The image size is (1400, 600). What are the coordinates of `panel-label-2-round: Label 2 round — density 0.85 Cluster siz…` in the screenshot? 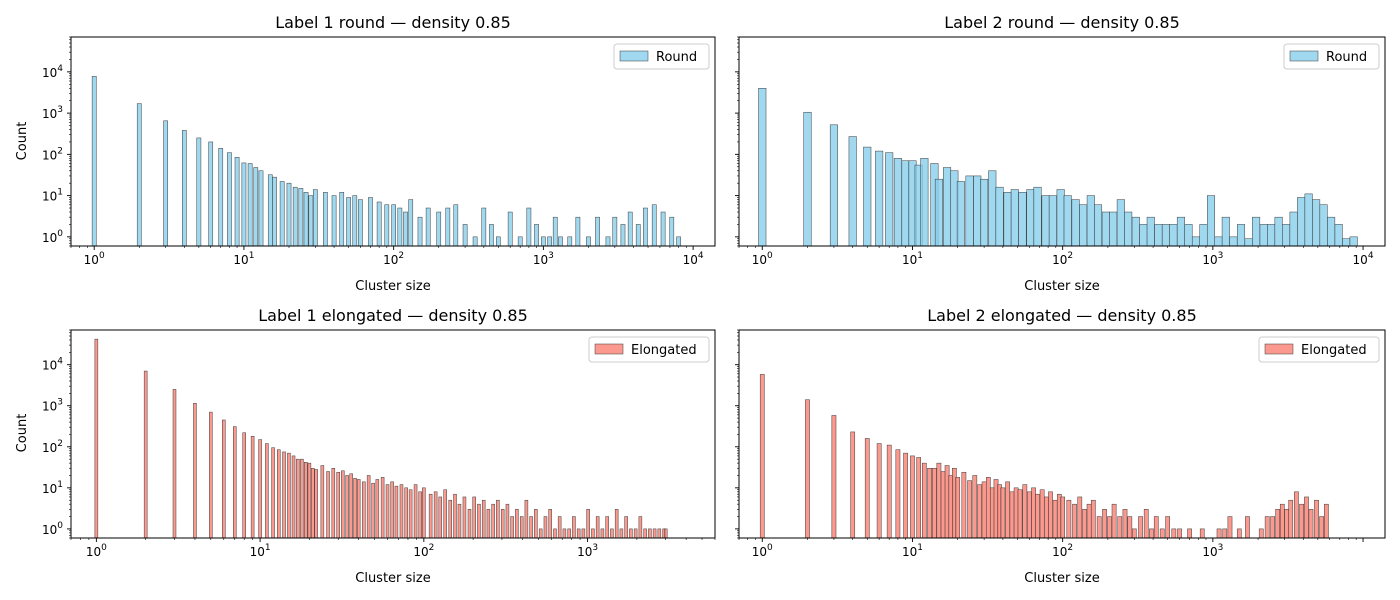 It's located at (1062, 153).